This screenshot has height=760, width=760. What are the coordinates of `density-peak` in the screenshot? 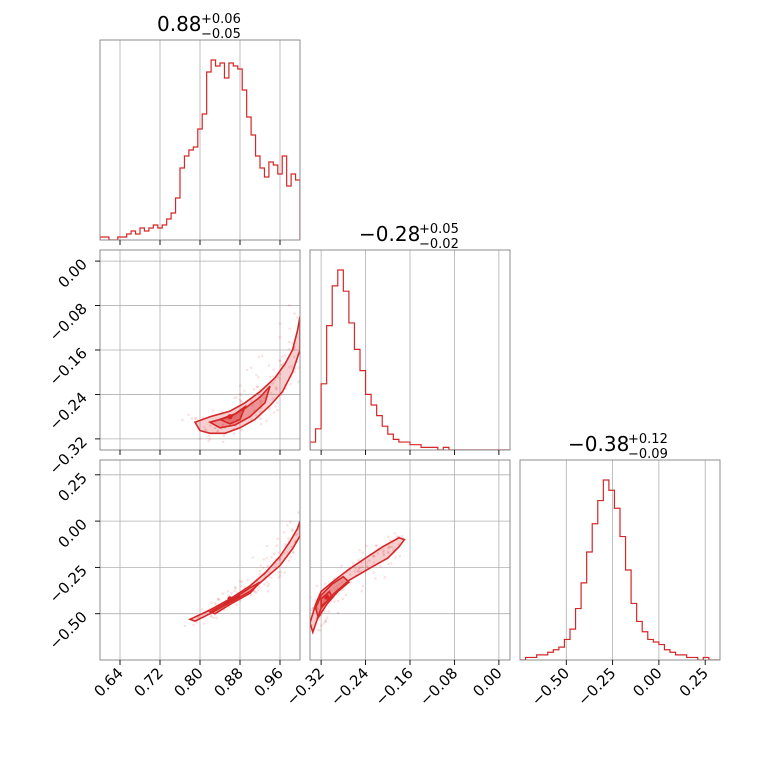 It's located at (327, 597).